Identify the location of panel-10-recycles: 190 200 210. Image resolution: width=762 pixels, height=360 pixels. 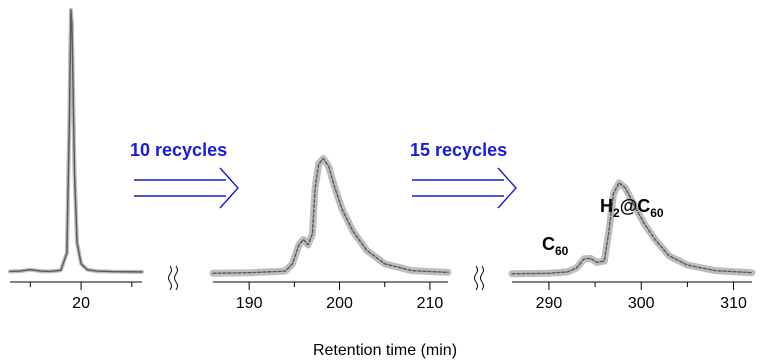
(330, 233).